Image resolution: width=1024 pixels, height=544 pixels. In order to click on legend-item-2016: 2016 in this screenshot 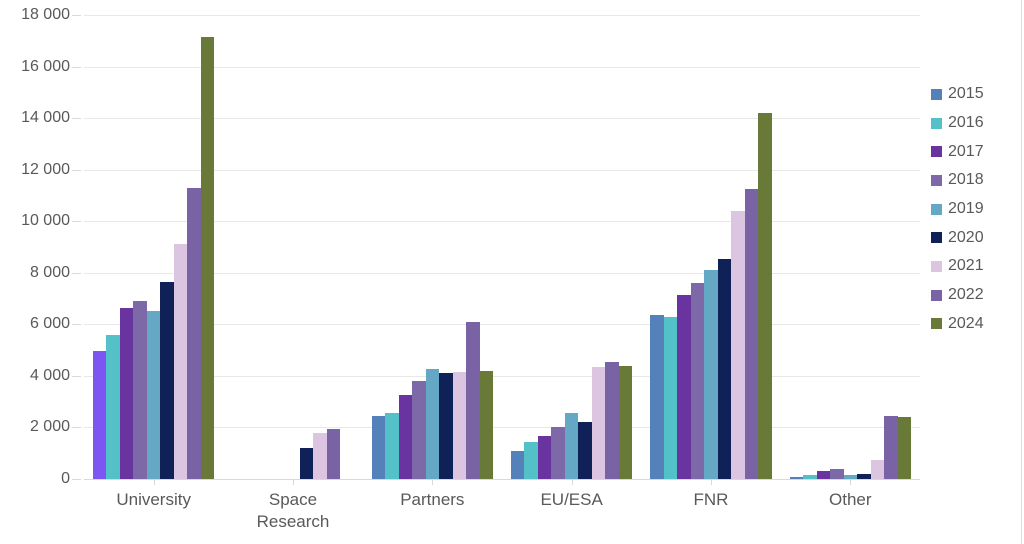, I will do `click(957, 123)`.